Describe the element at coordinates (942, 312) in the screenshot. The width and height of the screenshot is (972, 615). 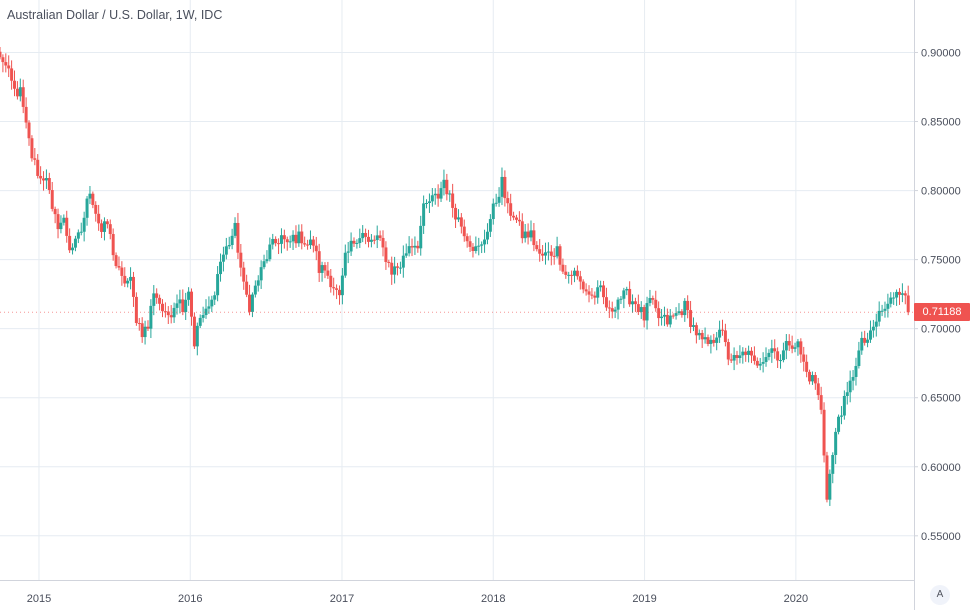
I see `last-price-badge: 0.71188` at that location.